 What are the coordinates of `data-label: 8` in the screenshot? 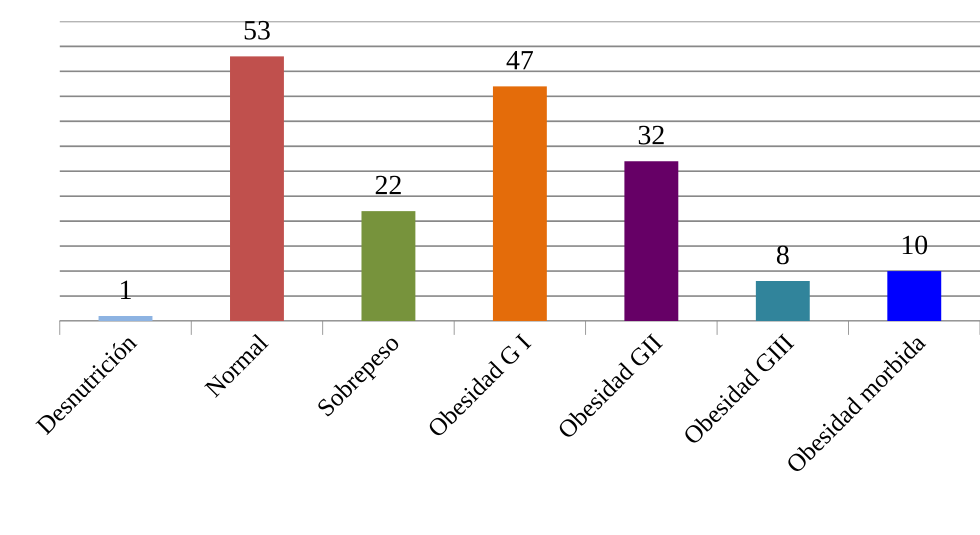 It's located at (782, 255).